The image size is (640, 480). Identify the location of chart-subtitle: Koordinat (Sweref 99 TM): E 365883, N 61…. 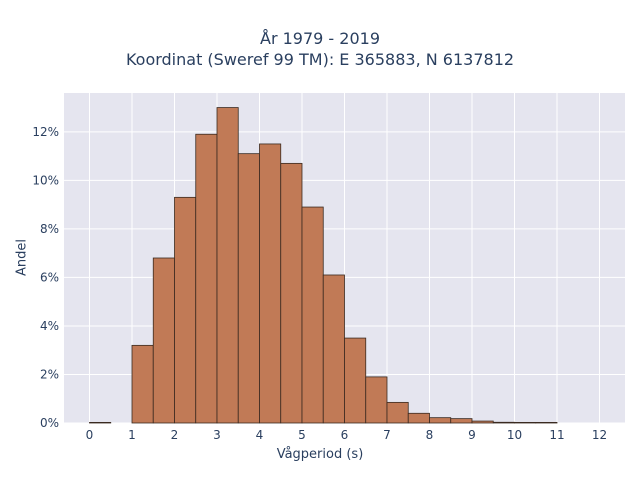
(320, 59).